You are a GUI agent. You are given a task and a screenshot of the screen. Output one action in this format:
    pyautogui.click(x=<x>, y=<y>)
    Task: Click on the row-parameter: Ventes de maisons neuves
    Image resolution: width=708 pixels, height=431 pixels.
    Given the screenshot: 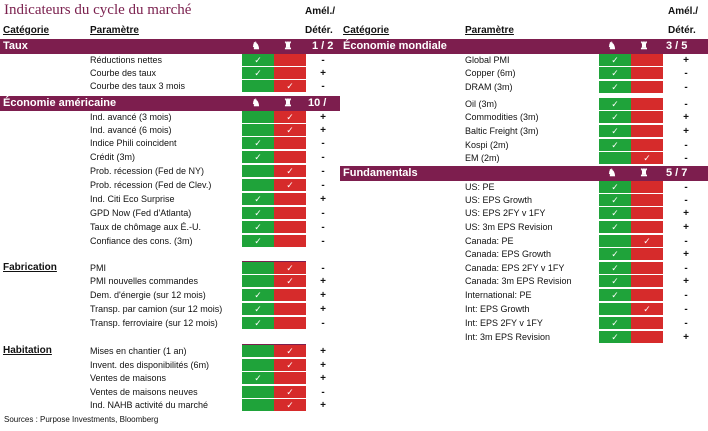 What is the action you would take?
    pyautogui.click(x=144, y=392)
    